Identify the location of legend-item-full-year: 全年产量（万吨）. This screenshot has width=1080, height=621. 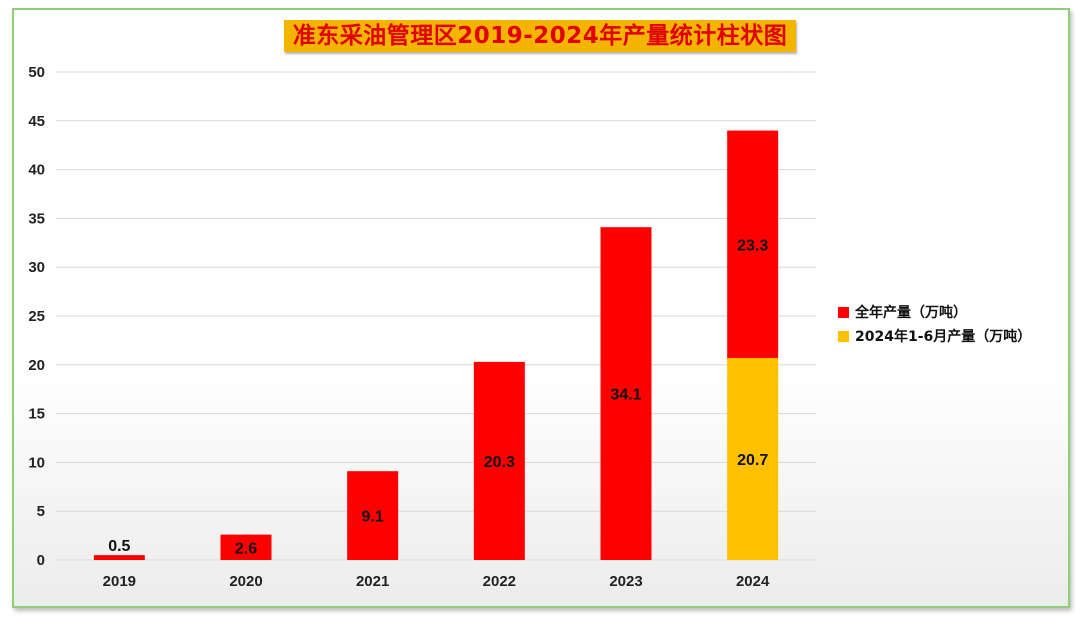
(934, 312).